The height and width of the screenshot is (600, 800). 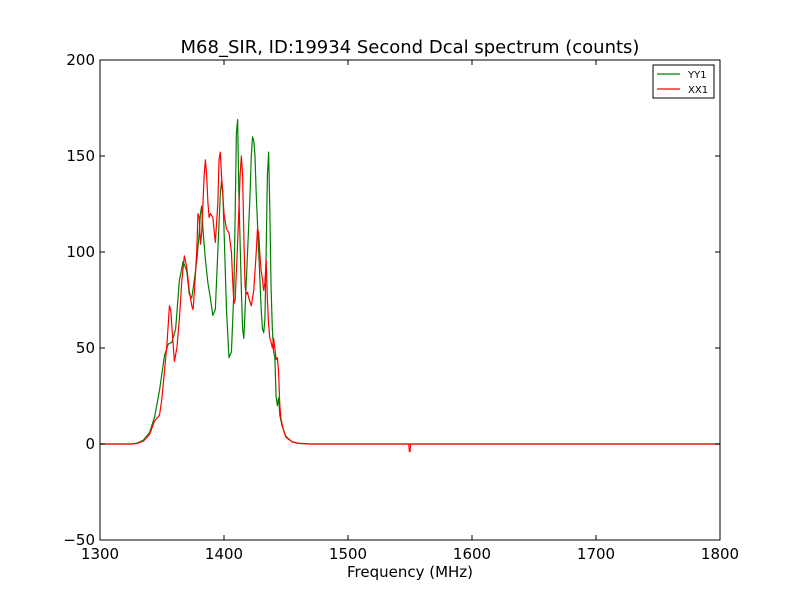 What do you see at coordinates (90, 444) in the screenshot?
I see `y-tick-label: 0` at bounding box center [90, 444].